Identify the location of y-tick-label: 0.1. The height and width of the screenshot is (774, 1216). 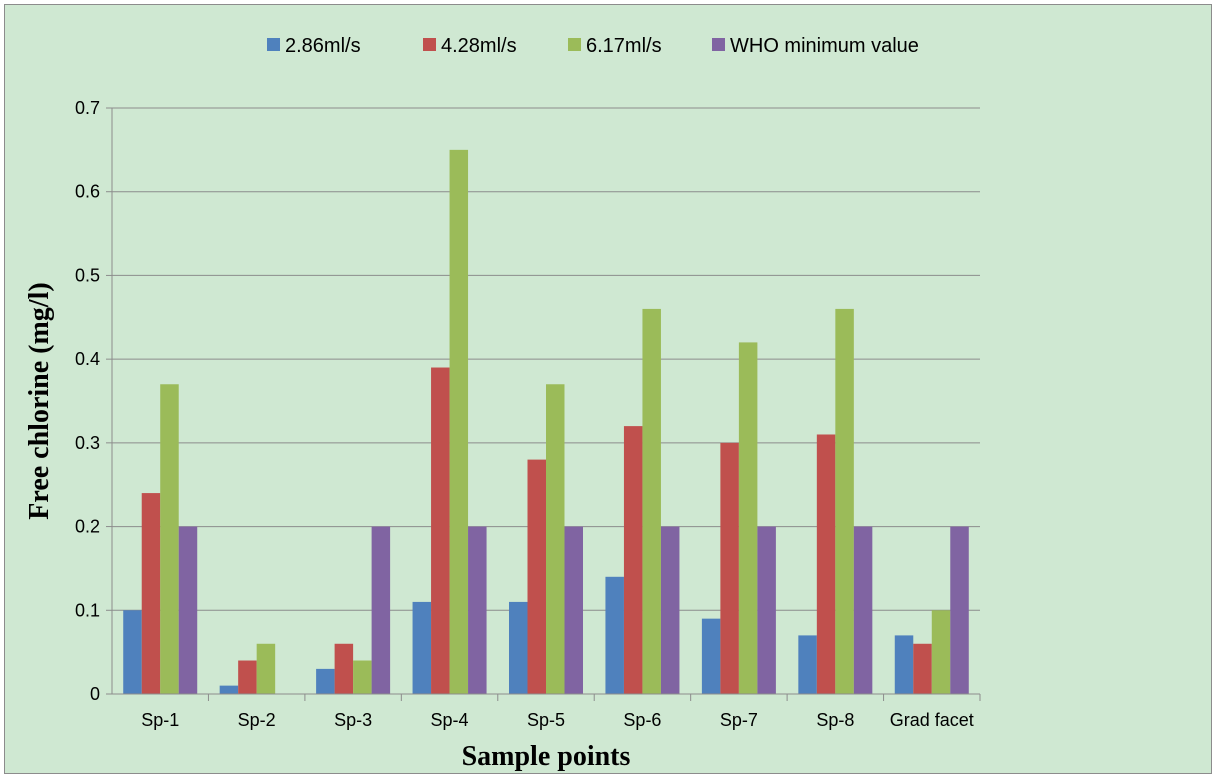
(87, 610).